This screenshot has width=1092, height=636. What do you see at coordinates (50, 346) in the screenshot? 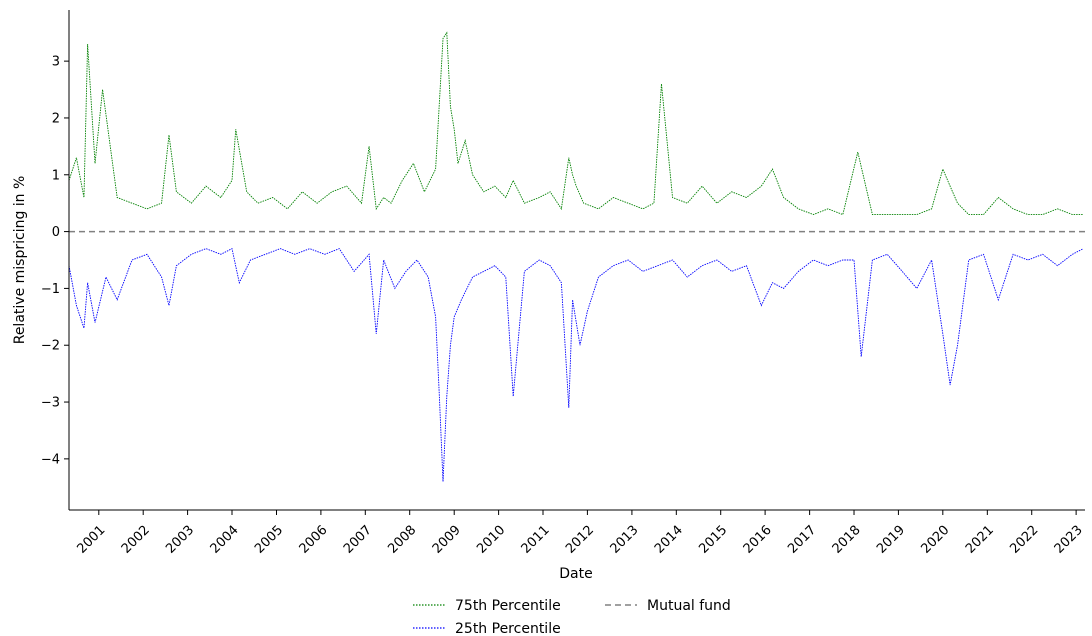
I see `y-tick-label: −2` at bounding box center [50, 346].